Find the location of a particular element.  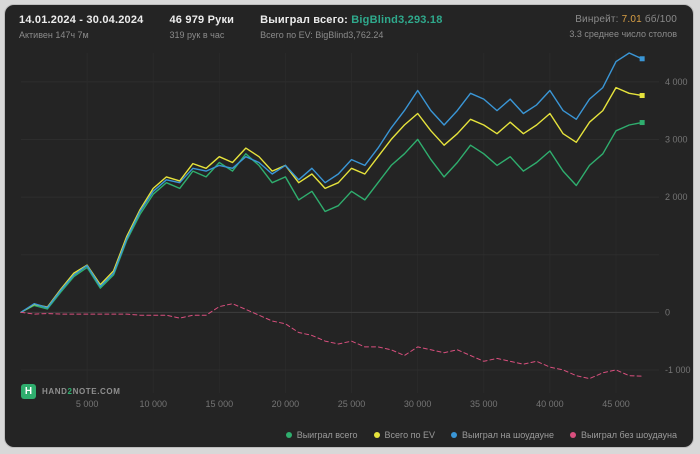

active-time: Активен 147ч 7м is located at coordinates (54, 35).